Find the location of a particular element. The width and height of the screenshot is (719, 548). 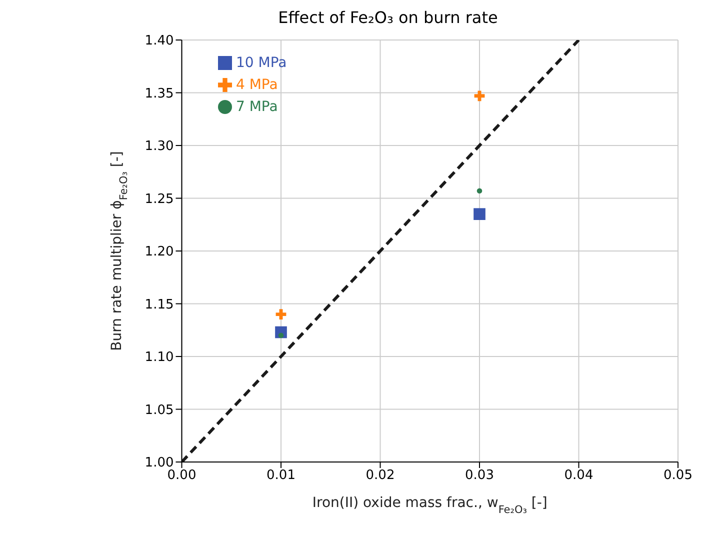

y-tick-label: 1.40 is located at coordinates (159, 41).